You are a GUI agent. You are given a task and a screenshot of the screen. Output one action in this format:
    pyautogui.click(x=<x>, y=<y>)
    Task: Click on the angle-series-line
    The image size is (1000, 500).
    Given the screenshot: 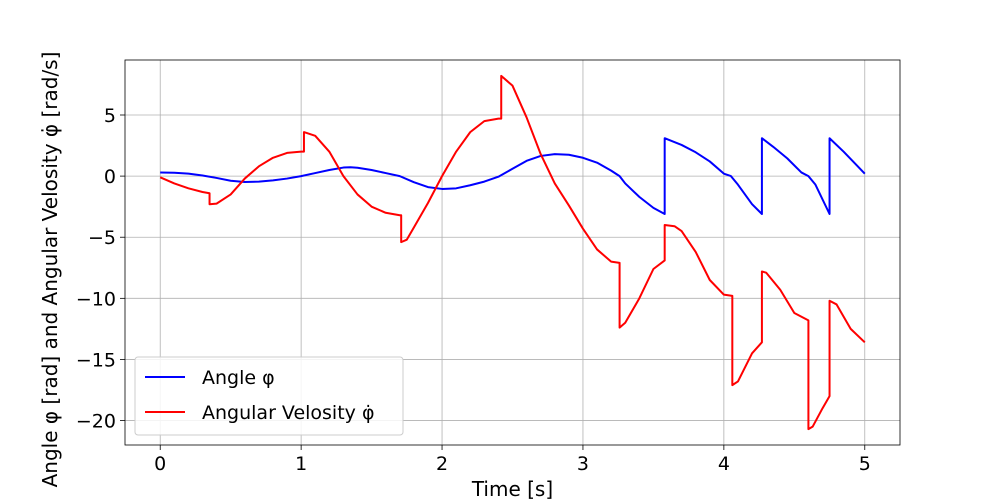 What is the action you would take?
    pyautogui.click(x=513, y=176)
    